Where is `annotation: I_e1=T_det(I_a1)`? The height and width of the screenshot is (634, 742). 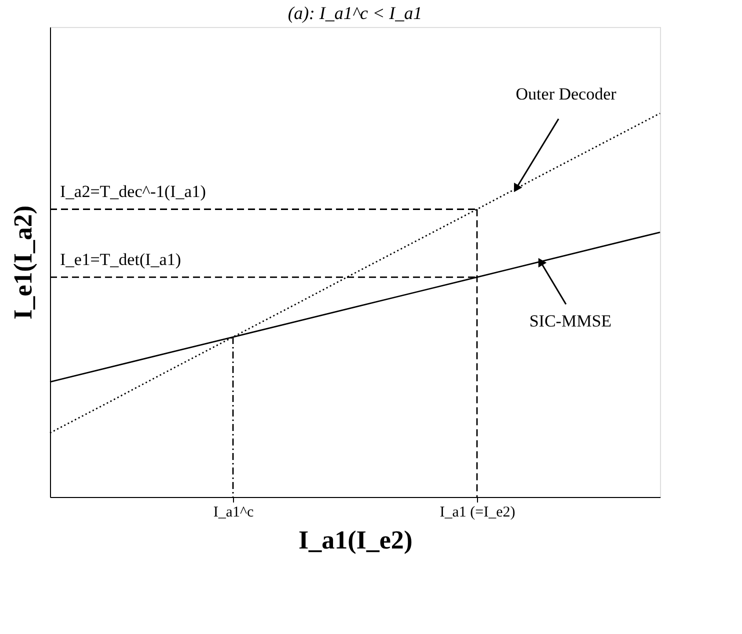
annotation: I_e1=T_det(I_a1) is located at coordinates (120, 260).